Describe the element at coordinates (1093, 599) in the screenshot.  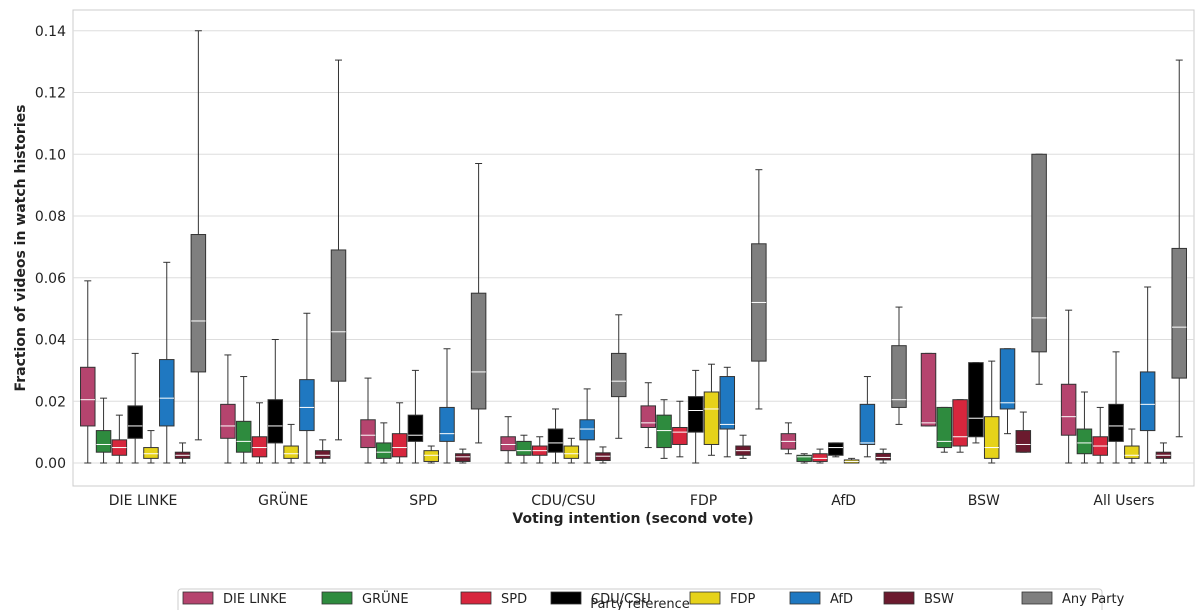
I see `legend-label: Any Party` at that location.